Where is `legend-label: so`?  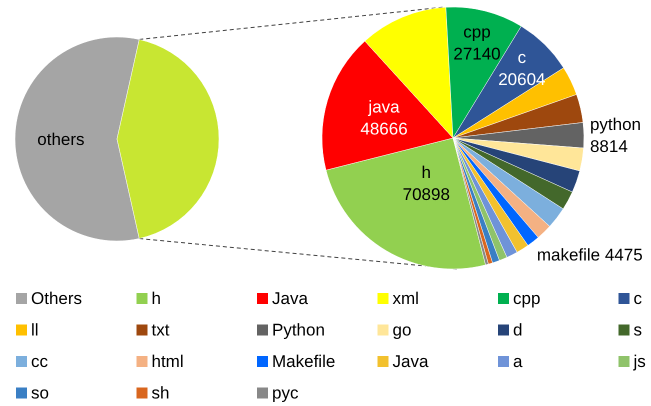
legend-label: so is located at coordinates (40, 393).